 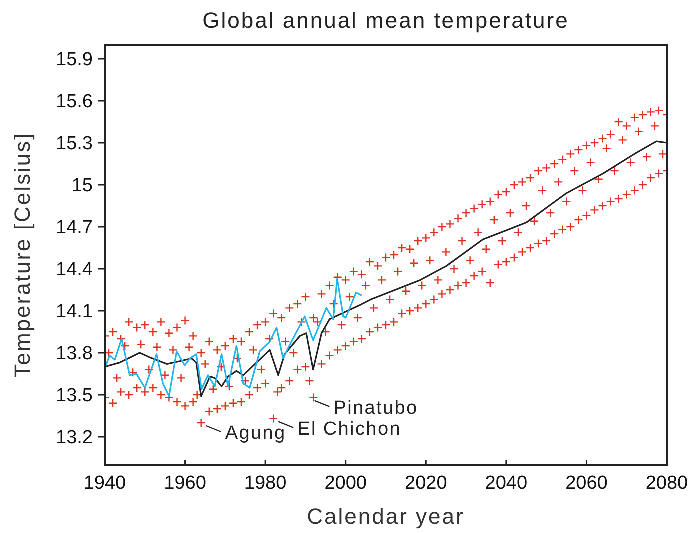 What do you see at coordinates (255, 433) in the screenshot?
I see `annotation: Agung` at bounding box center [255, 433].